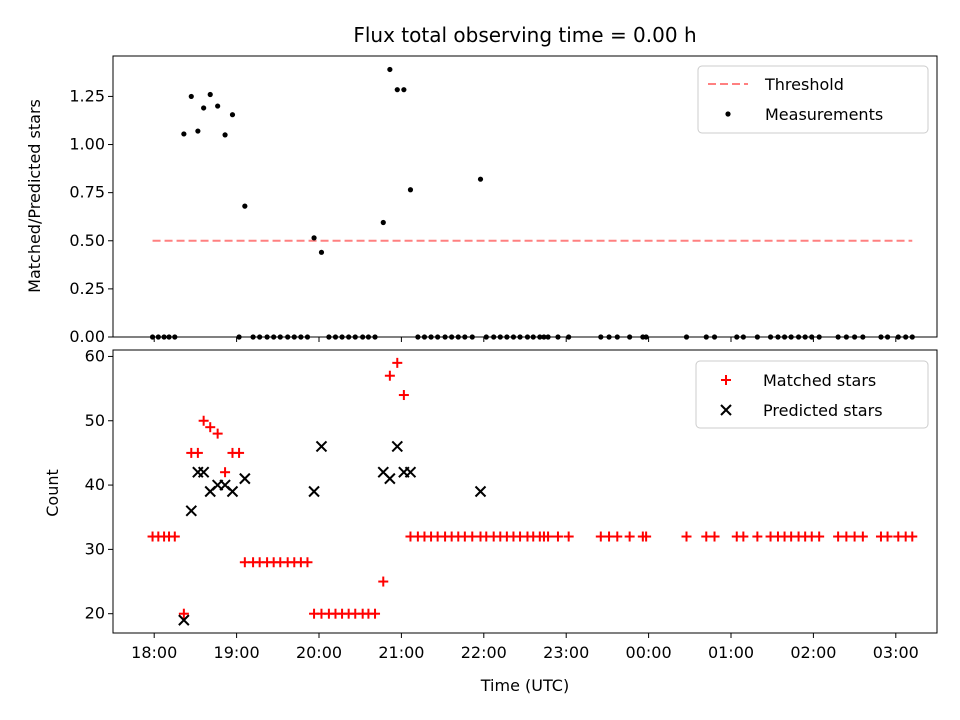 This screenshot has height=720, width=960. I want to click on bottom-y-tick-label: 50, so click(95, 420).